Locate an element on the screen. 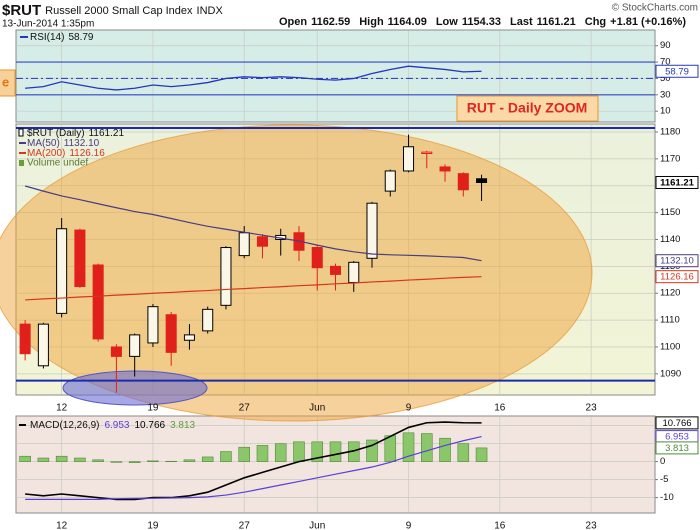  y-tick-label: -5 is located at coordinates (664, 479).